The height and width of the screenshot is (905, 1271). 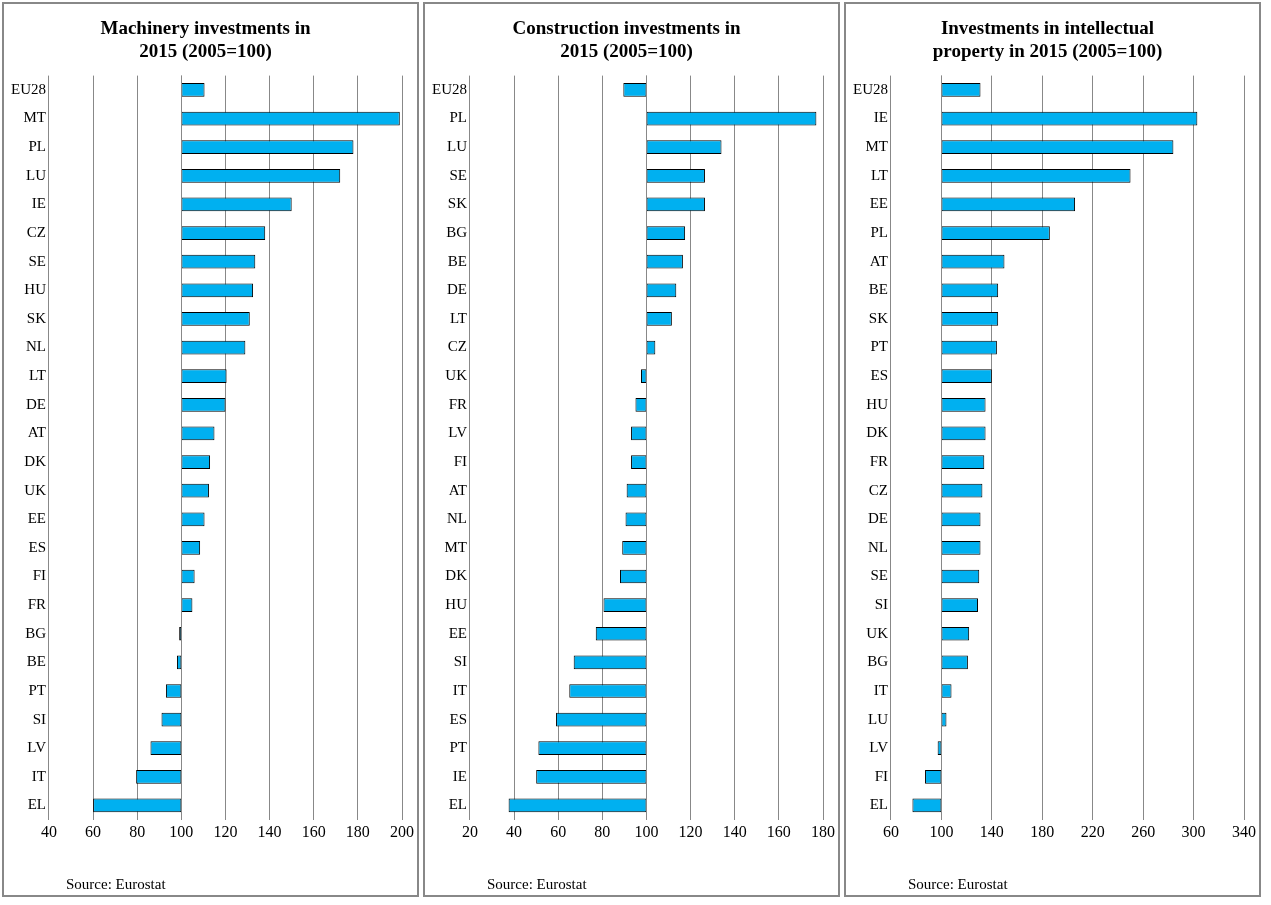 What do you see at coordinates (626, 40) in the screenshot?
I see `chart-title: Construction investments in 2015 (2005=100)` at bounding box center [626, 40].